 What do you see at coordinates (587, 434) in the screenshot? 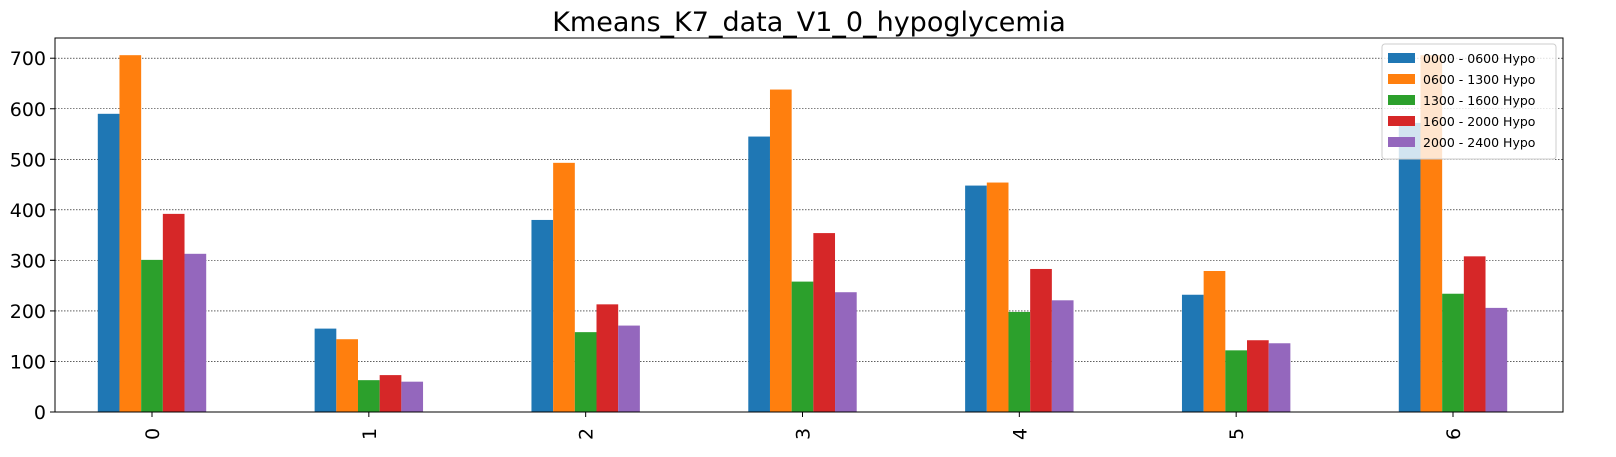
I see `x-tick-label: 2` at bounding box center [587, 434].